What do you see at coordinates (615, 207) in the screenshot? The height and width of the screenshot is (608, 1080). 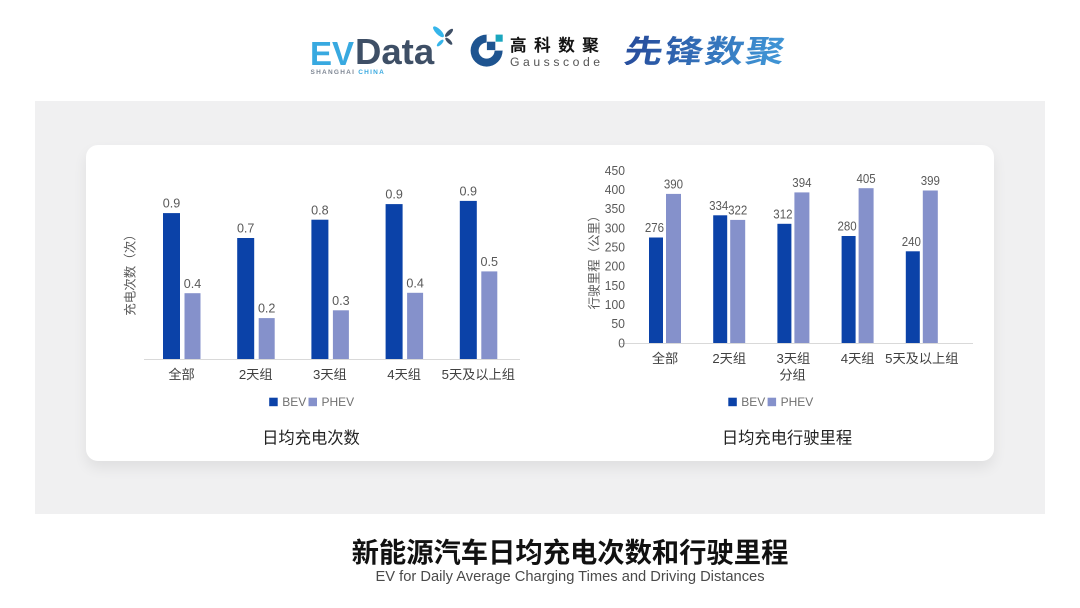 I see `svg-text: 350` at bounding box center [615, 207].